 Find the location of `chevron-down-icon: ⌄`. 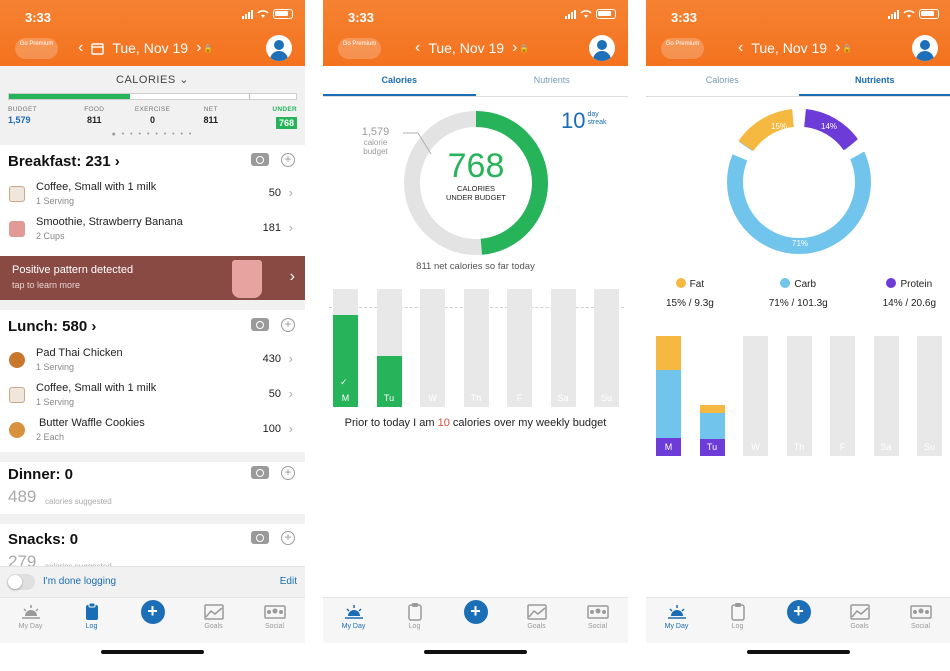

chevron-down-icon: ⌄ is located at coordinates (184, 80).